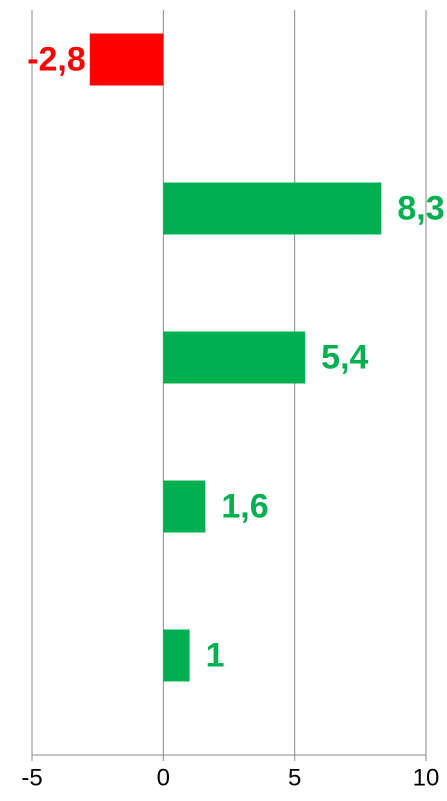 The height and width of the screenshot is (801, 447). Describe the element at coordinates (215, 655) in the screenshot. I see `value-label: 1` at that location.